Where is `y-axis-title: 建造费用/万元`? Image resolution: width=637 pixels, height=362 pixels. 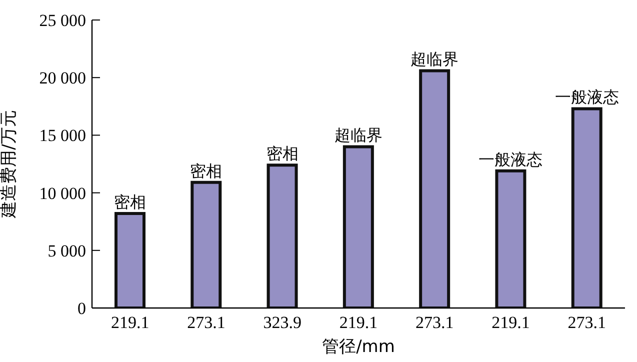 y-axis-title: 建造费用/万元 is located at coordinates (10, 164).